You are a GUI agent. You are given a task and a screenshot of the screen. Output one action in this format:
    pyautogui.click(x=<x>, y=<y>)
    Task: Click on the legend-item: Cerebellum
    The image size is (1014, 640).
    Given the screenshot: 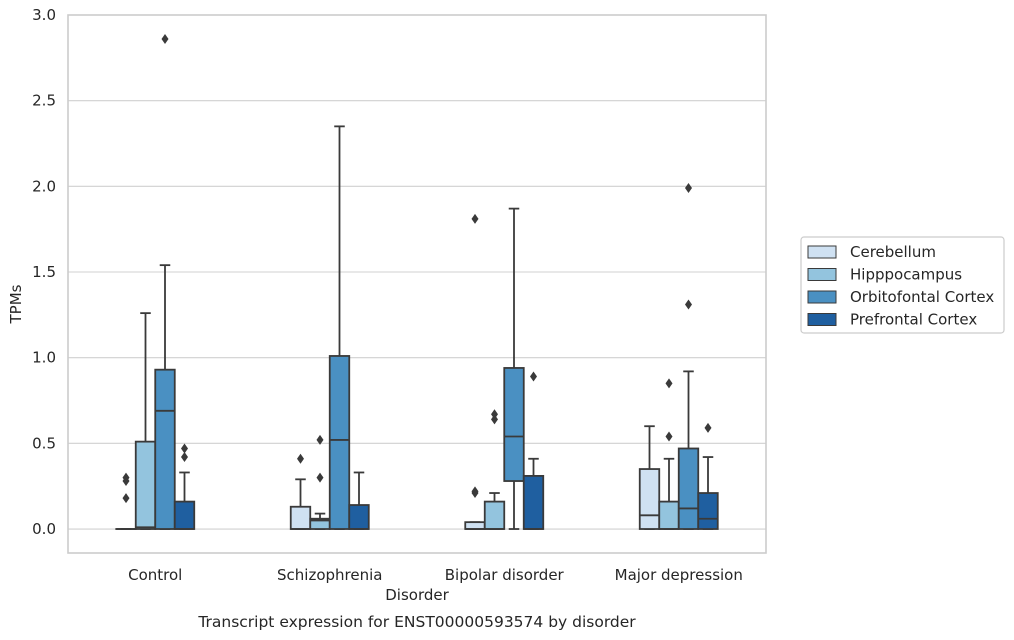 What is the action you would take?
    pyautogui.click(x=871, y=252)
    